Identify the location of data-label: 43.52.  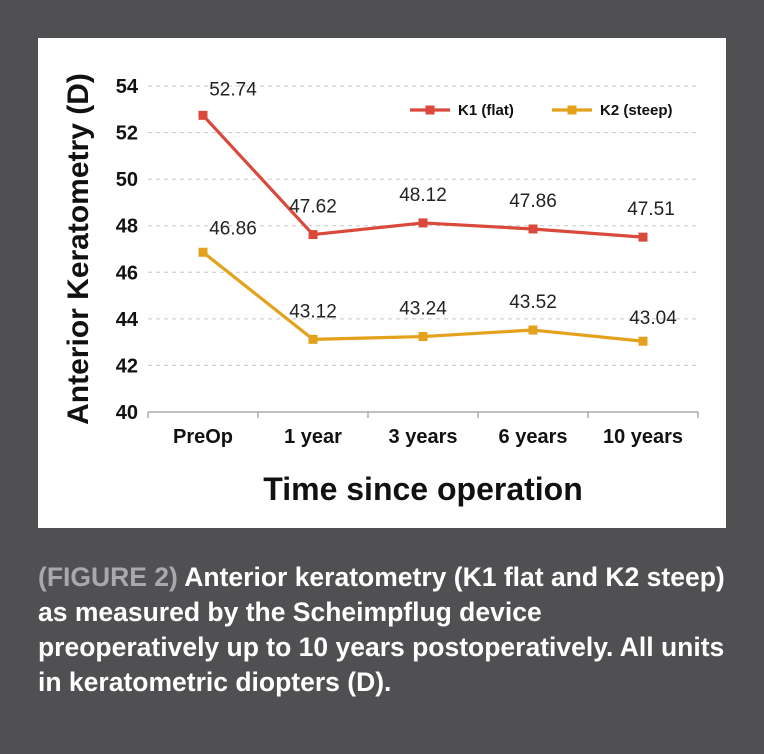
(533, 302).